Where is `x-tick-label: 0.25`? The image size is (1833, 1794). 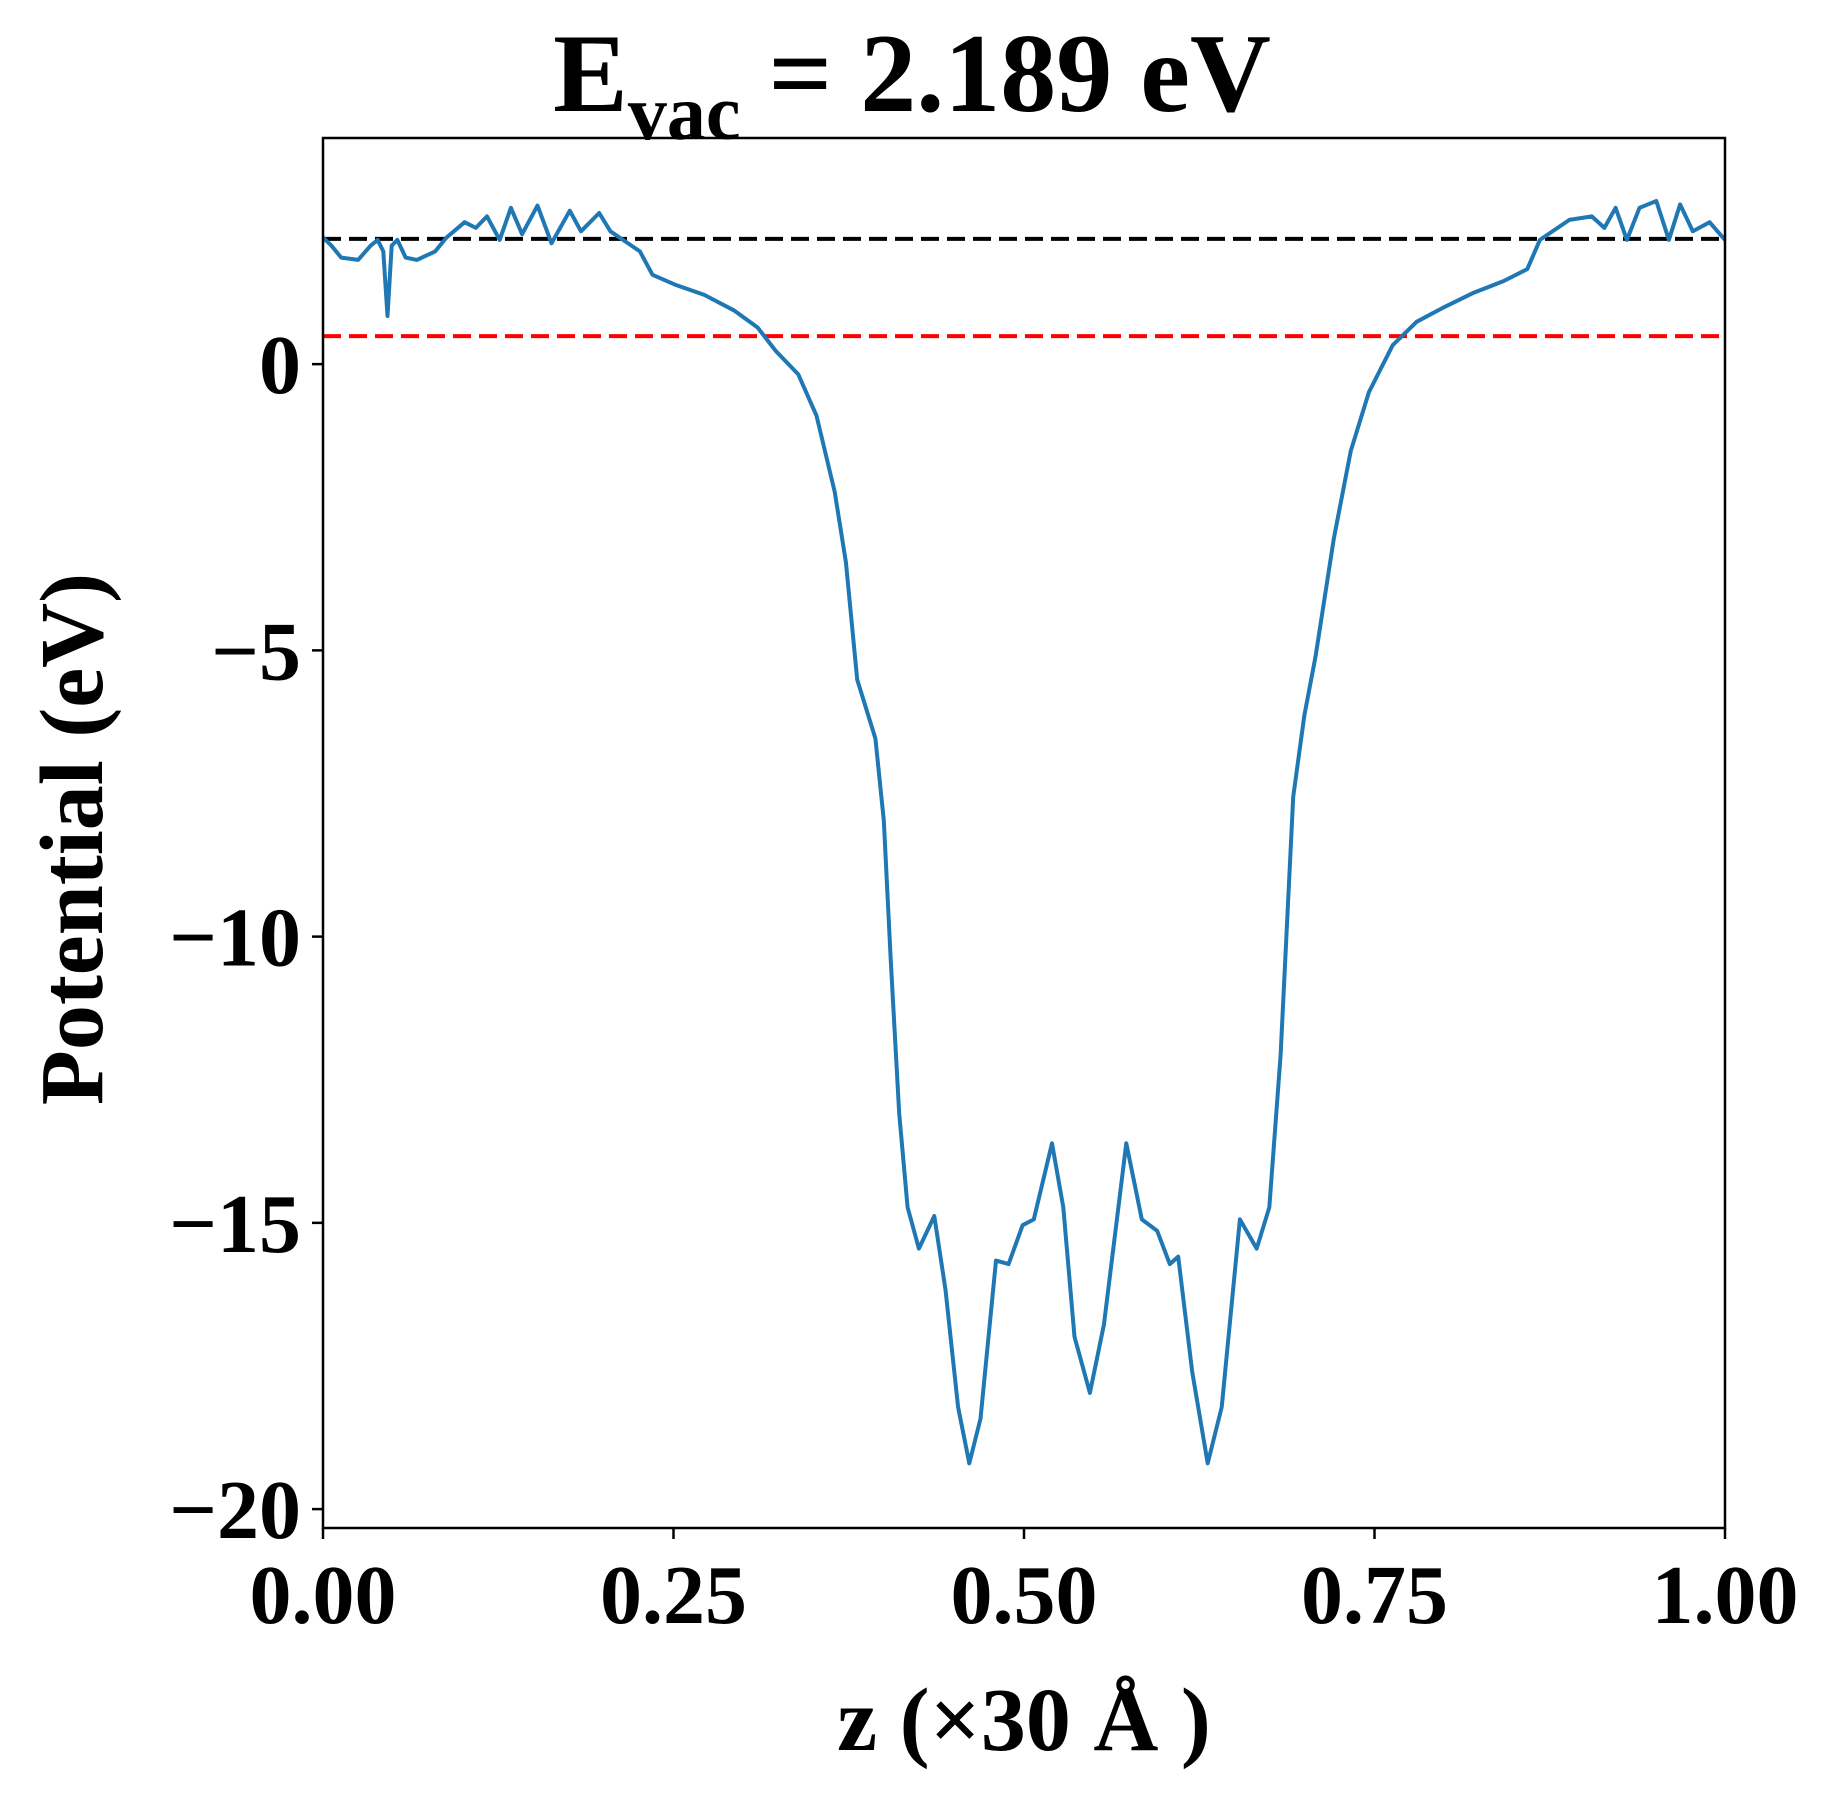
x-tick-label: 0.25 is located at coordinates (673, 1595).